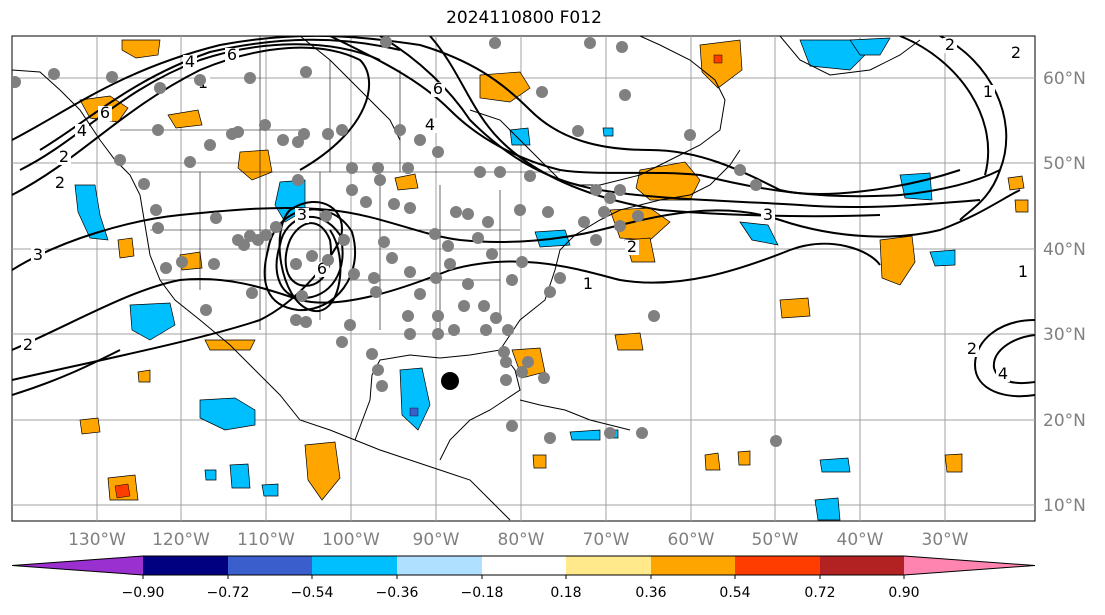 This screenshot has height=615, width=1105. Describe the element at coordinates (450, 381) in the screenshot. I see `storm-center-marker` at that location.